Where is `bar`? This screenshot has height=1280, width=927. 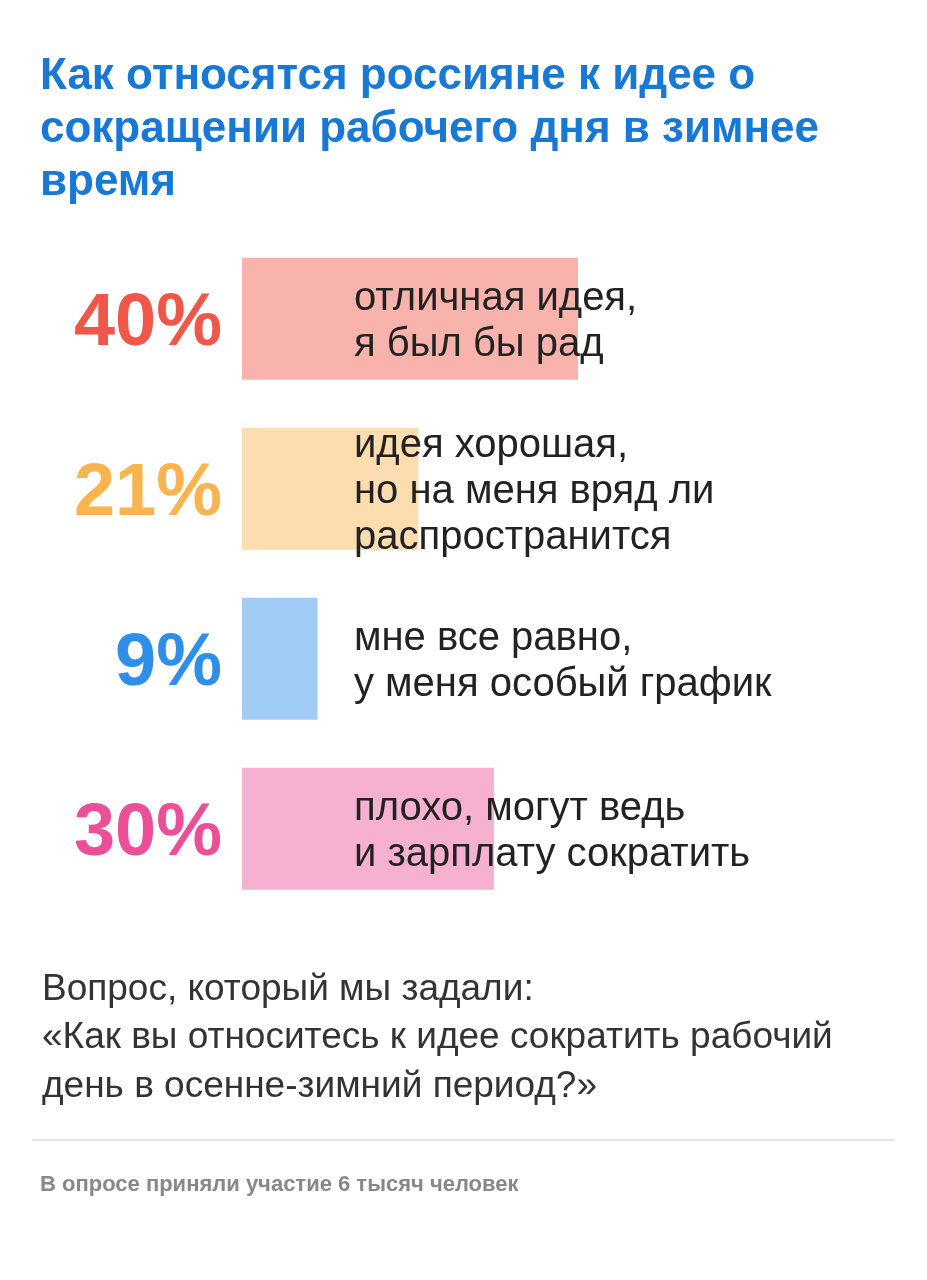 bar is located at coordinates (280, 659).